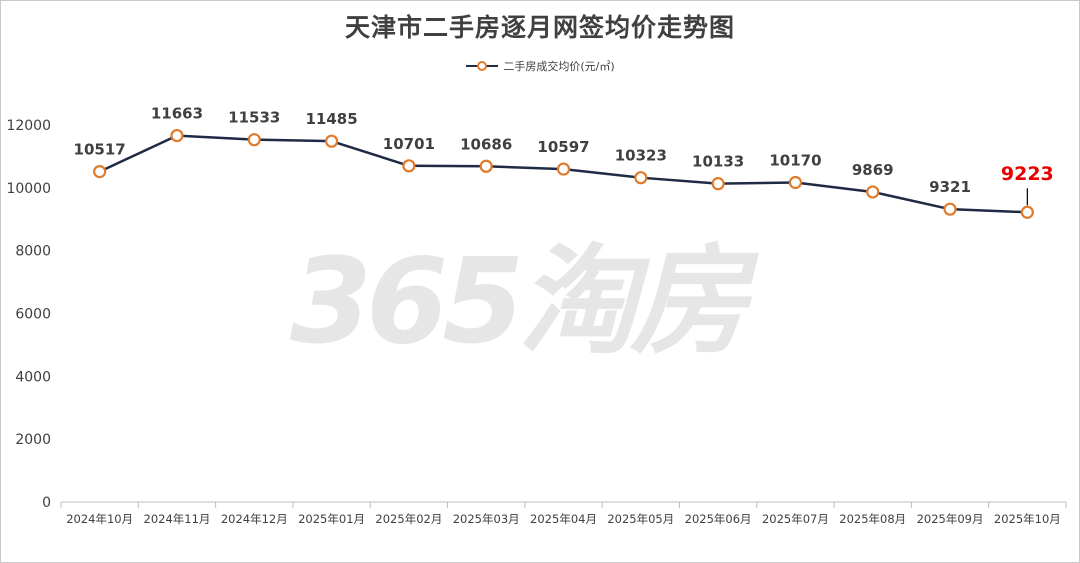  I want to click on y-tick-label: 0, so click(46, 503).